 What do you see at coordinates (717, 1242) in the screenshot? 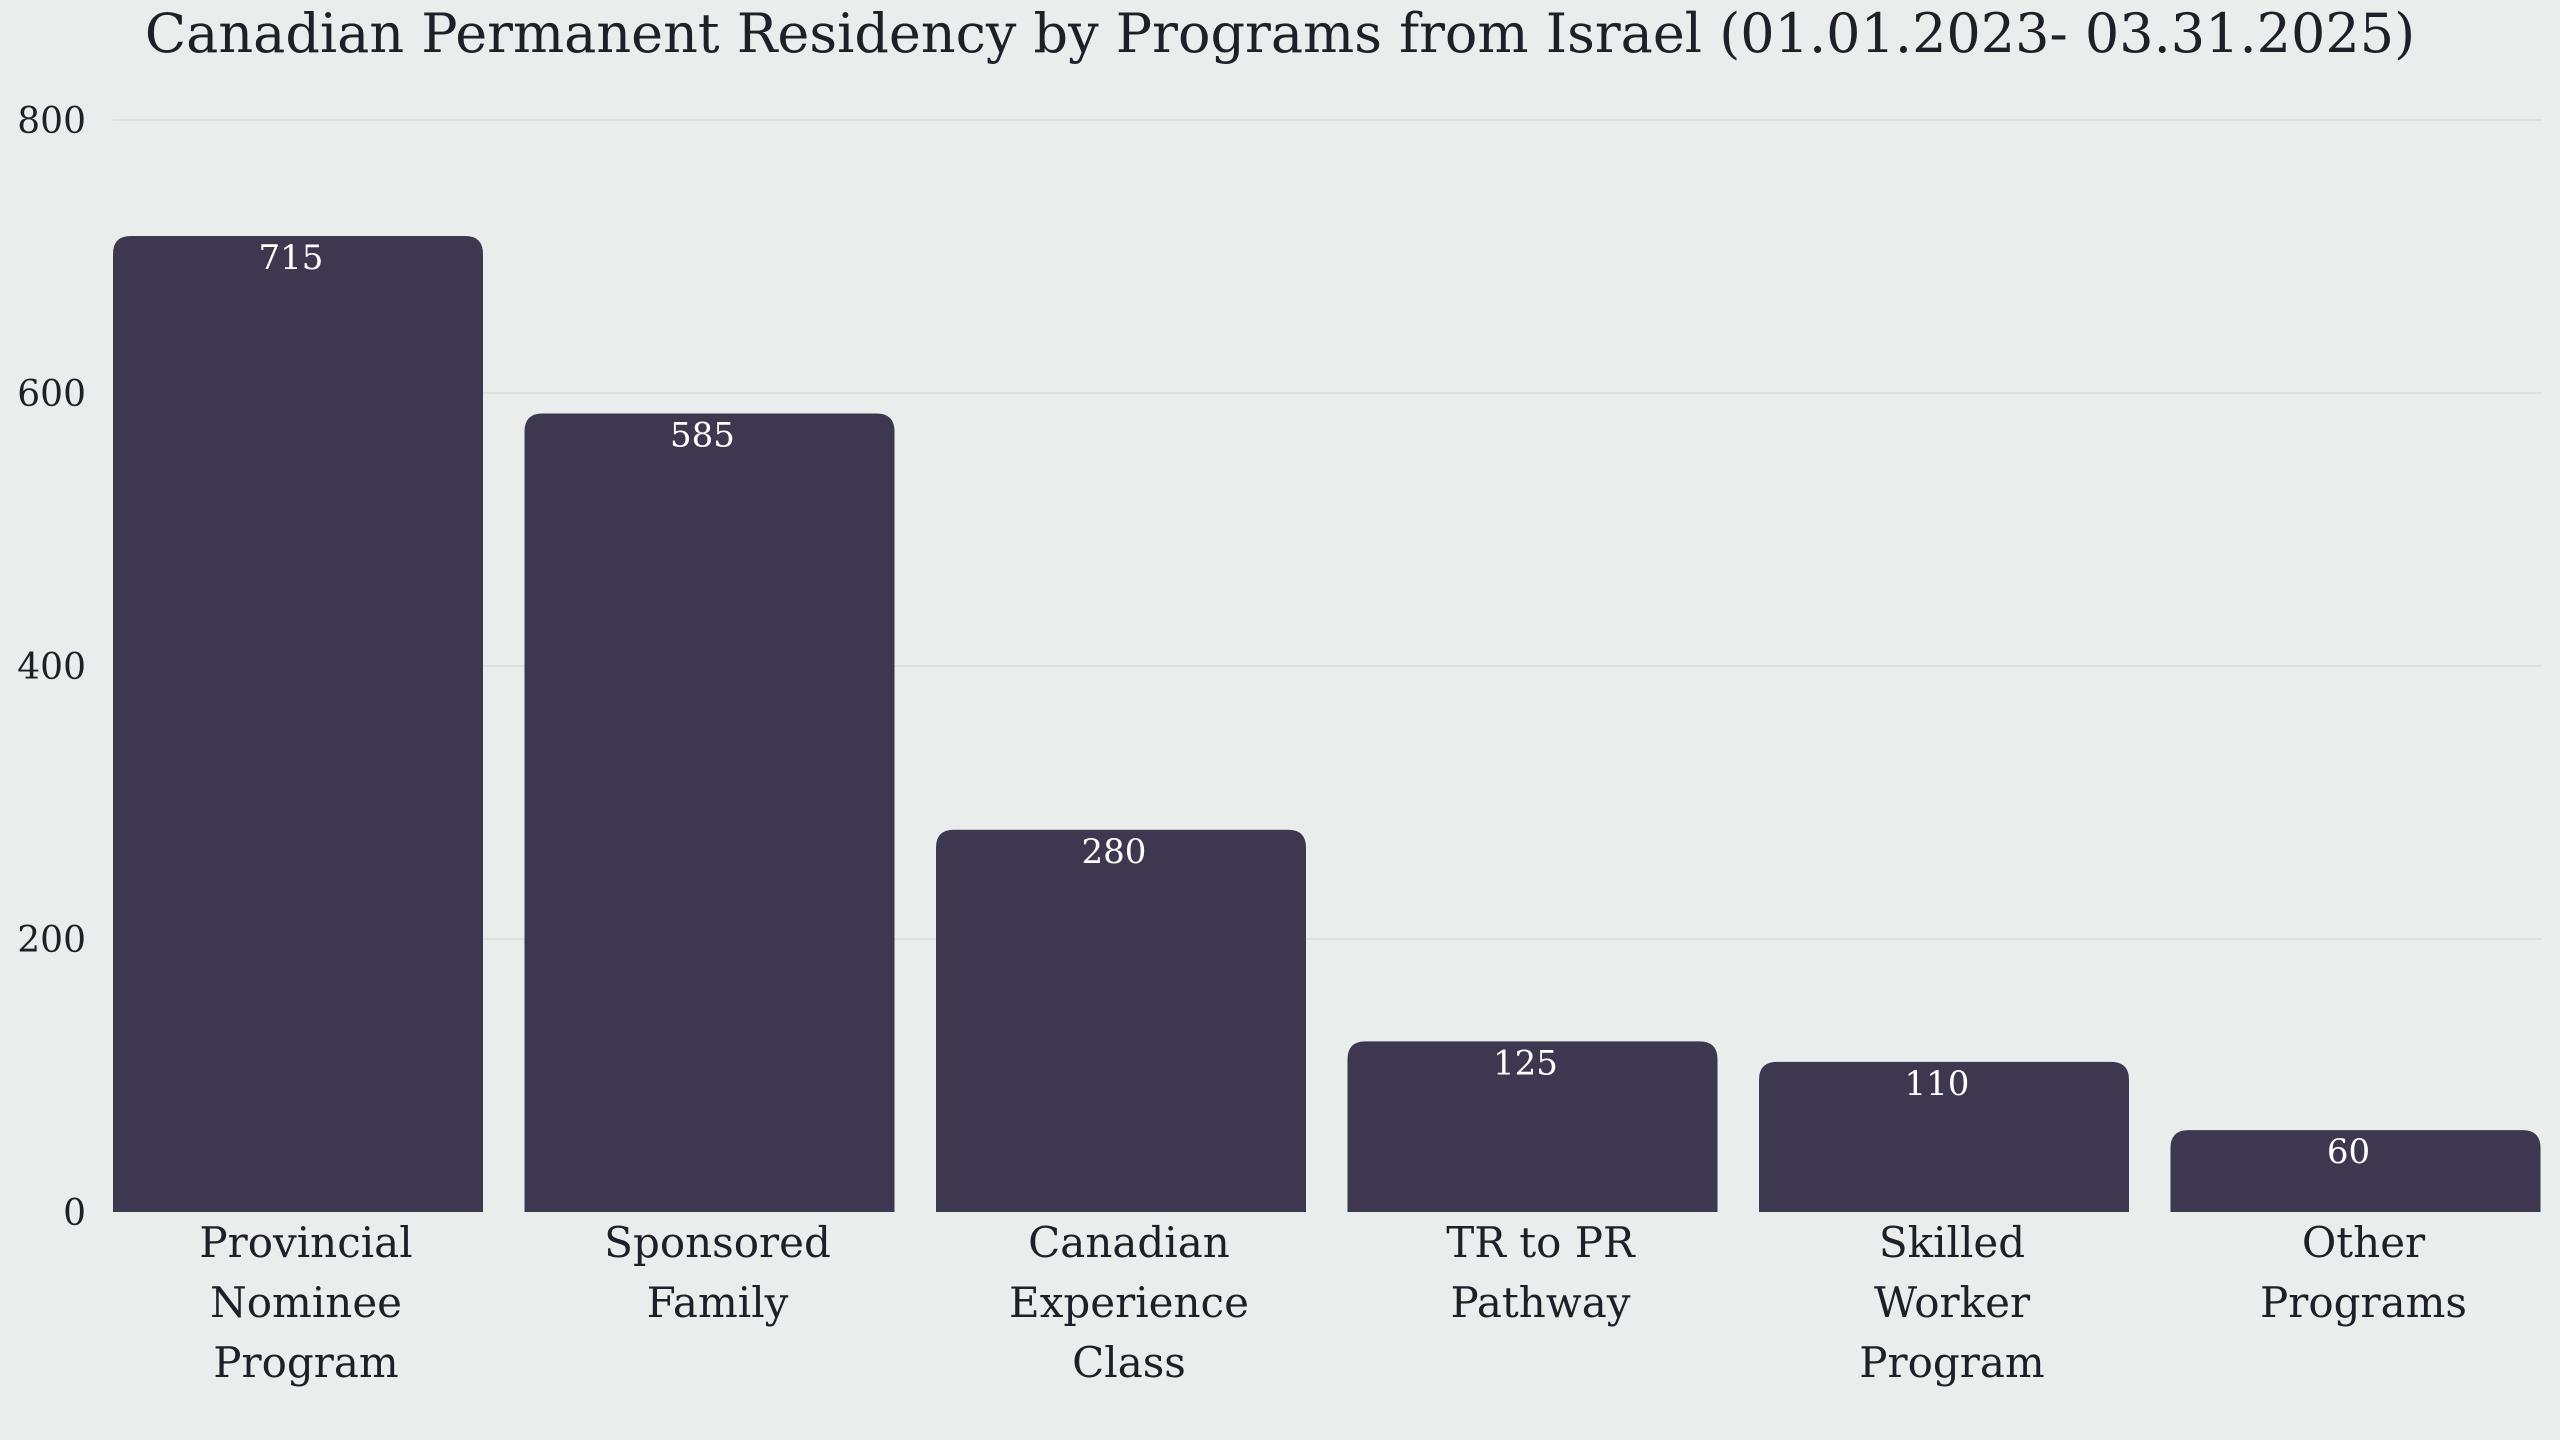
I see `x-tick-label-line: Sponsored` at bounding box center [717, 1242].